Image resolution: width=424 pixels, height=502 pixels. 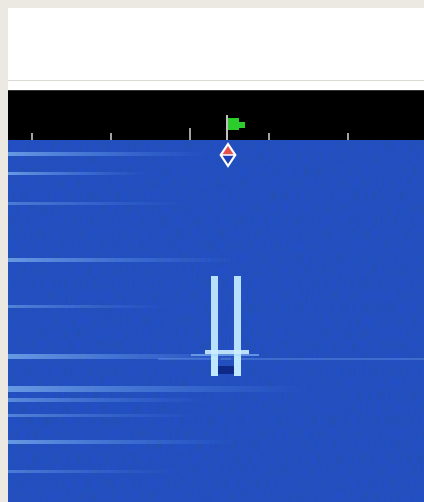 What do you see at coordinates (216, 44) in the screenshot?
I see `spectrum-pane` at bounding box center [216, 44].